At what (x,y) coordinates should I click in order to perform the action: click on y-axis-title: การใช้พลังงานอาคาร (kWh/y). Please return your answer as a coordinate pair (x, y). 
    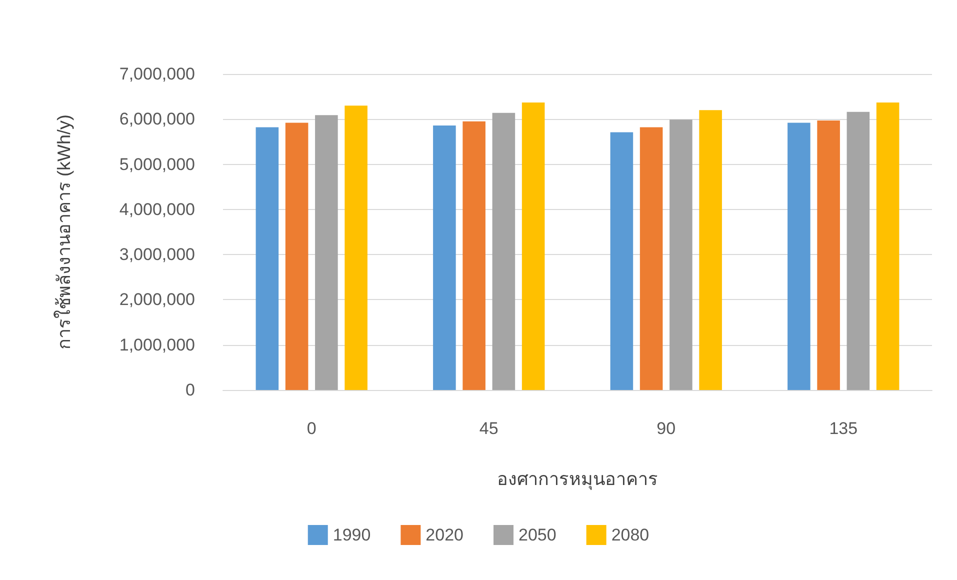
    Looking at the image, I should click on (63, 232).